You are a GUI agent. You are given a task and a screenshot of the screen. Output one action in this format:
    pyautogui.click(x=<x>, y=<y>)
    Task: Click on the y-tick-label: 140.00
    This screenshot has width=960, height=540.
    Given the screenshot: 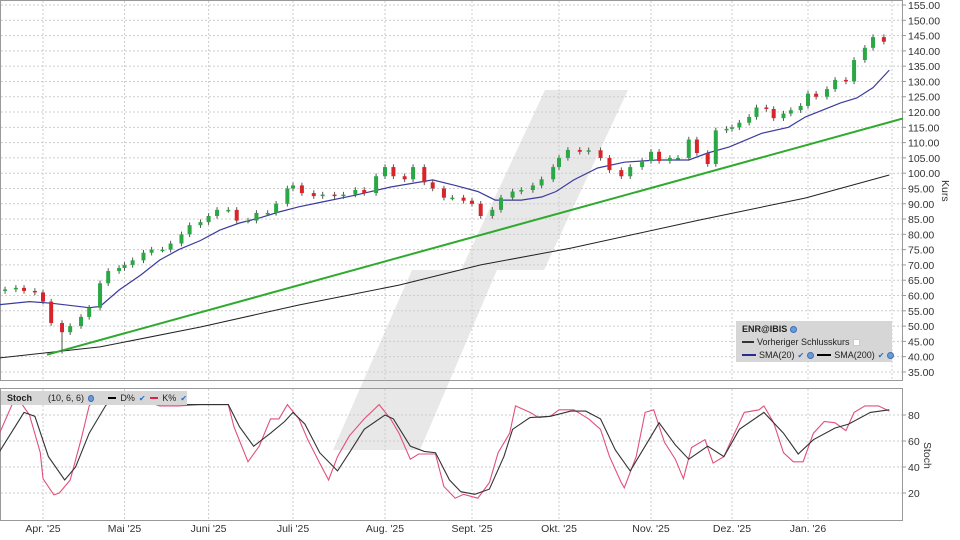 What is the action you would take?
    pyautogui.click(x=924, y=52)
    